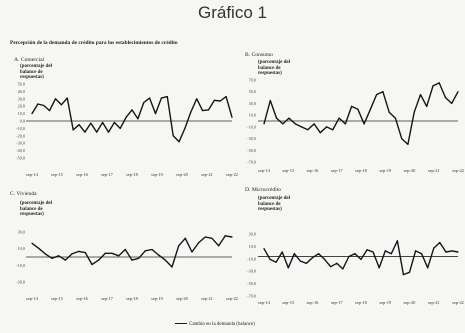  What do you see at coordinates (269, 204) in the screenshot?
I see `panel-d-ylabel-line-2: balance de` at bounding box center [269, 204].